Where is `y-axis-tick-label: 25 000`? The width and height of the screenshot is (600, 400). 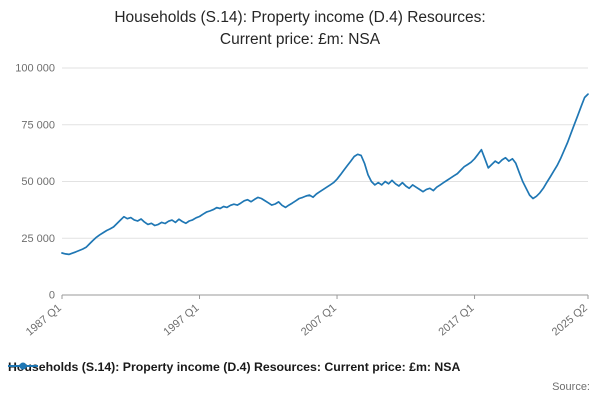 y-axis-tick-label: 25 000 is located at coordinates (38, 239).